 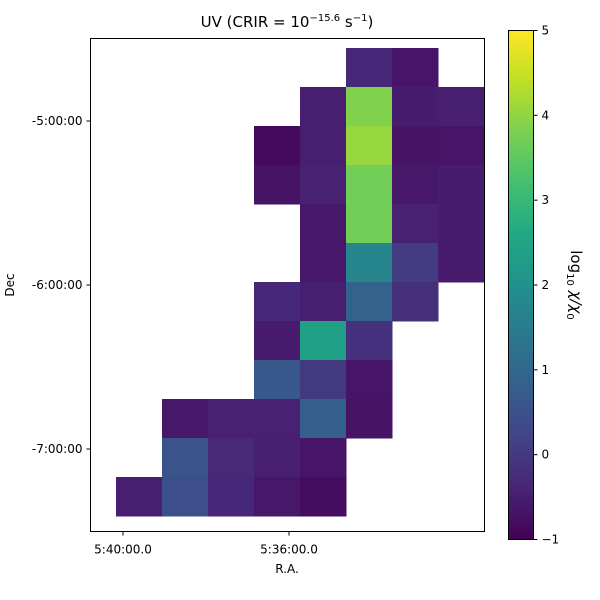 I want to click on colorbar-ticks: −1 0 1 2 3 4 5, so click(x=546, y=285).